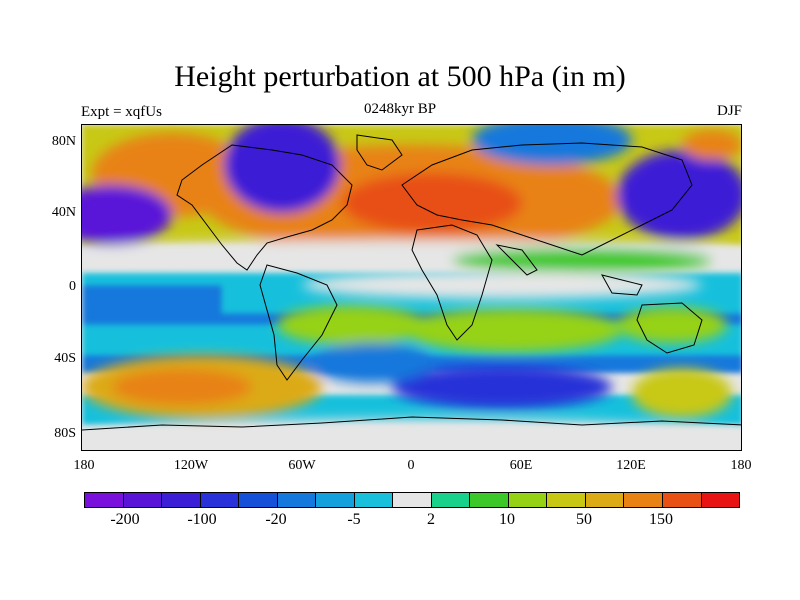  I want to click on lon-label-120w: 120W, so click(191, 465).